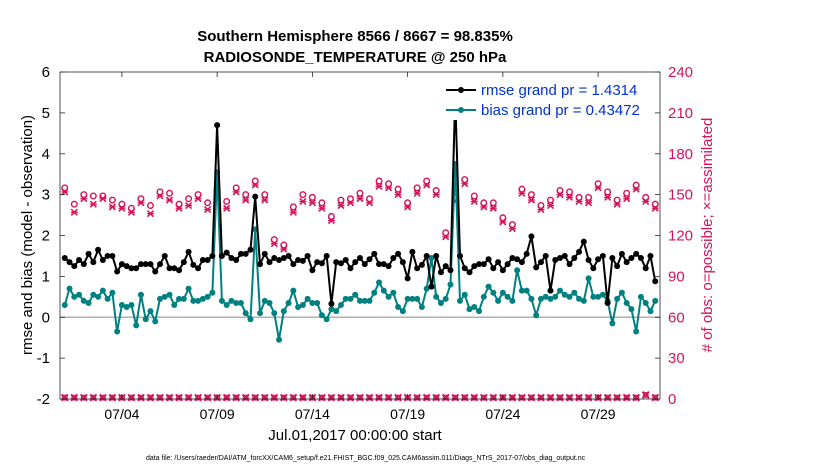 This screenshot has height=470, width=830. Describe the element at coordinates (560, 110) in the screenshot. I see `legend-bias-label: bias grand pr = 0.43472` at that location.